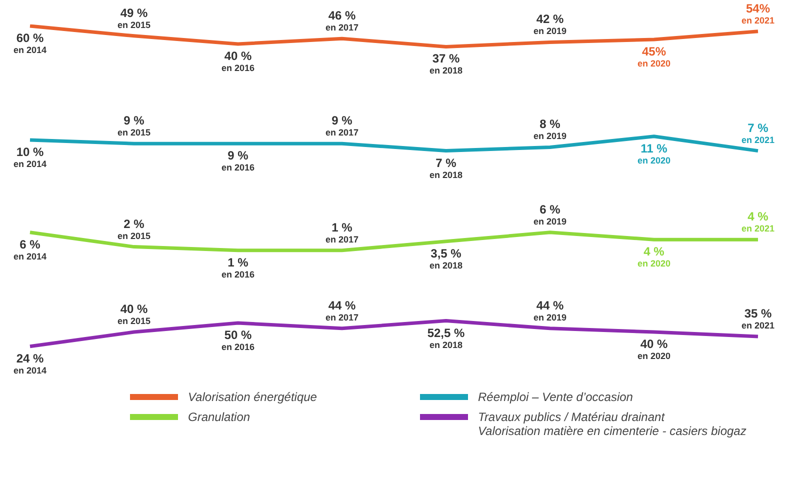 This screenshot has height=486, width=798. I want to click on data-label: 4 % en 2020, so click(654, 256).